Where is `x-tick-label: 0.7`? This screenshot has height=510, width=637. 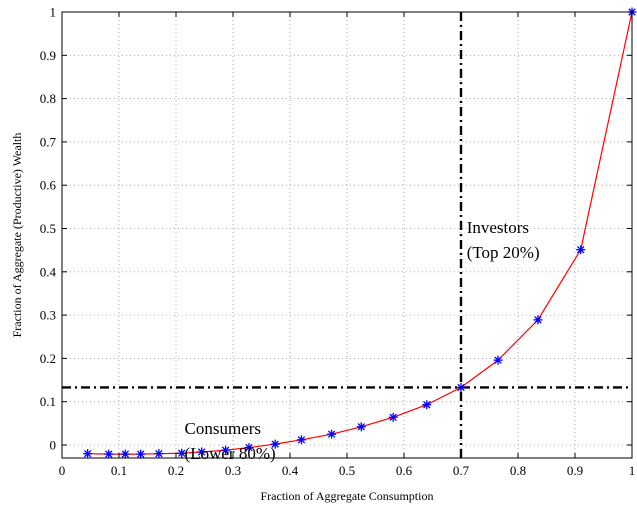 x-tick-label: 0.7 is located at coordinates (461, 470).